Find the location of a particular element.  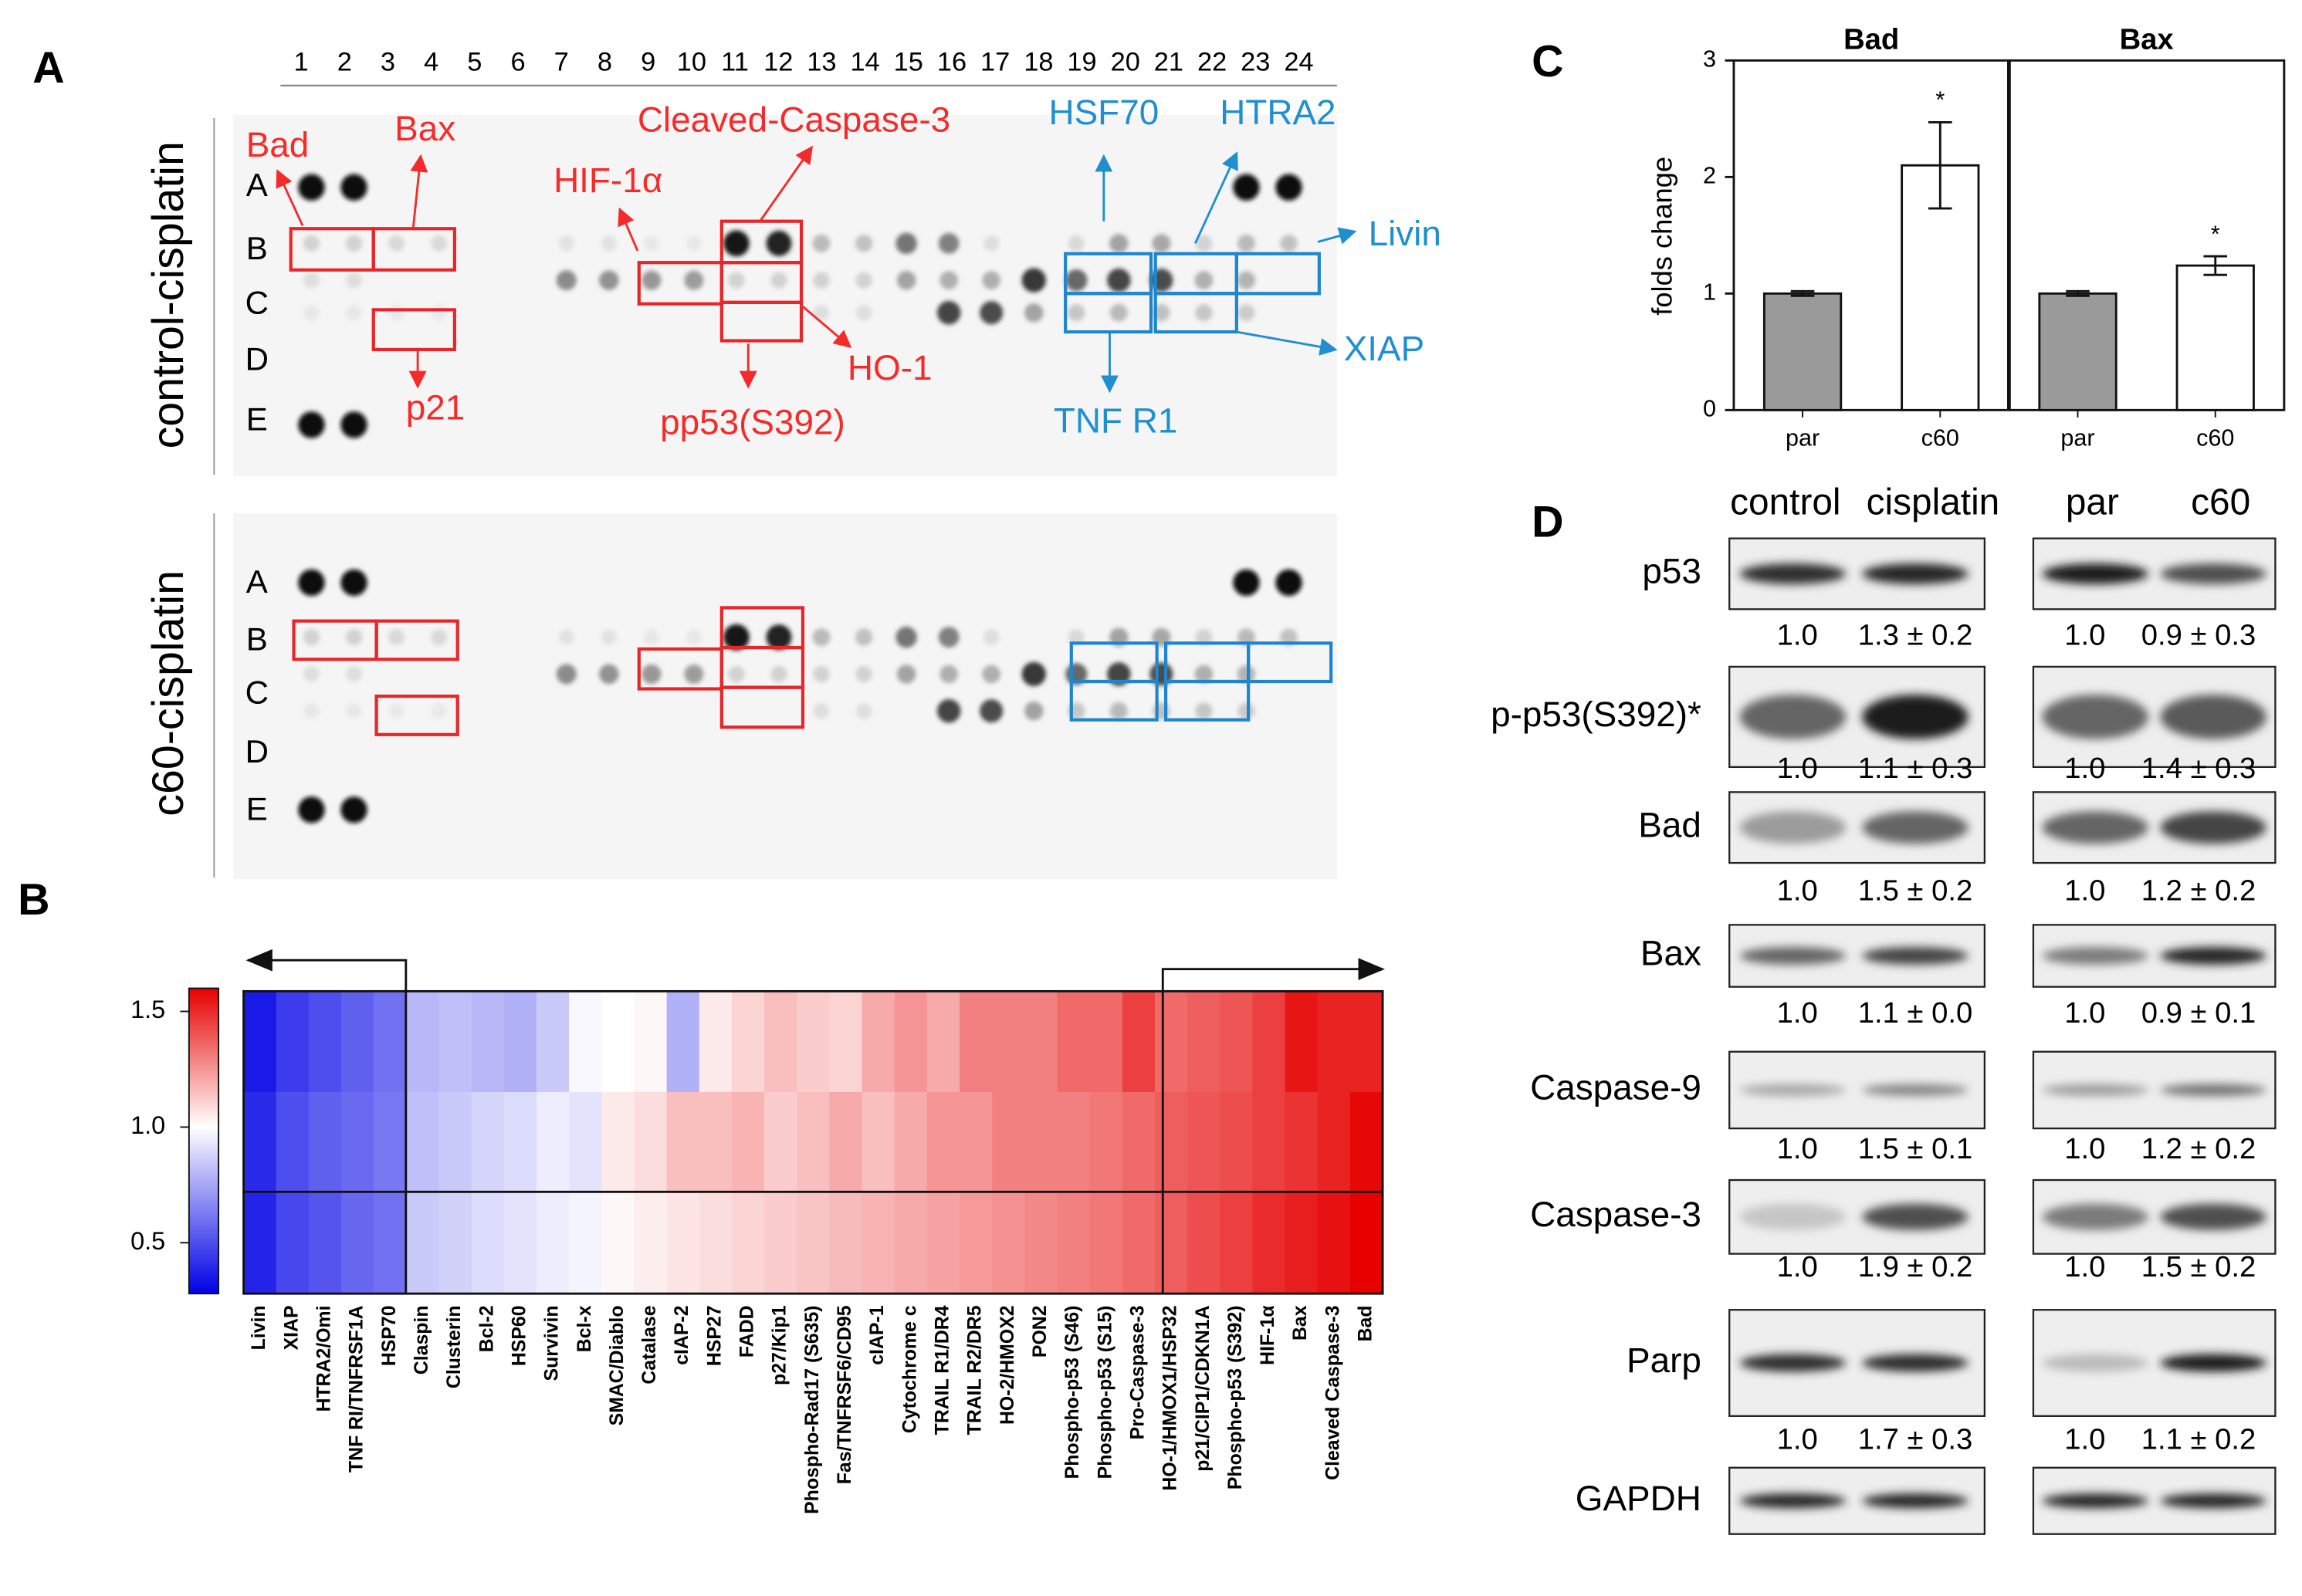

bar is located at coordinates (1802, 351).